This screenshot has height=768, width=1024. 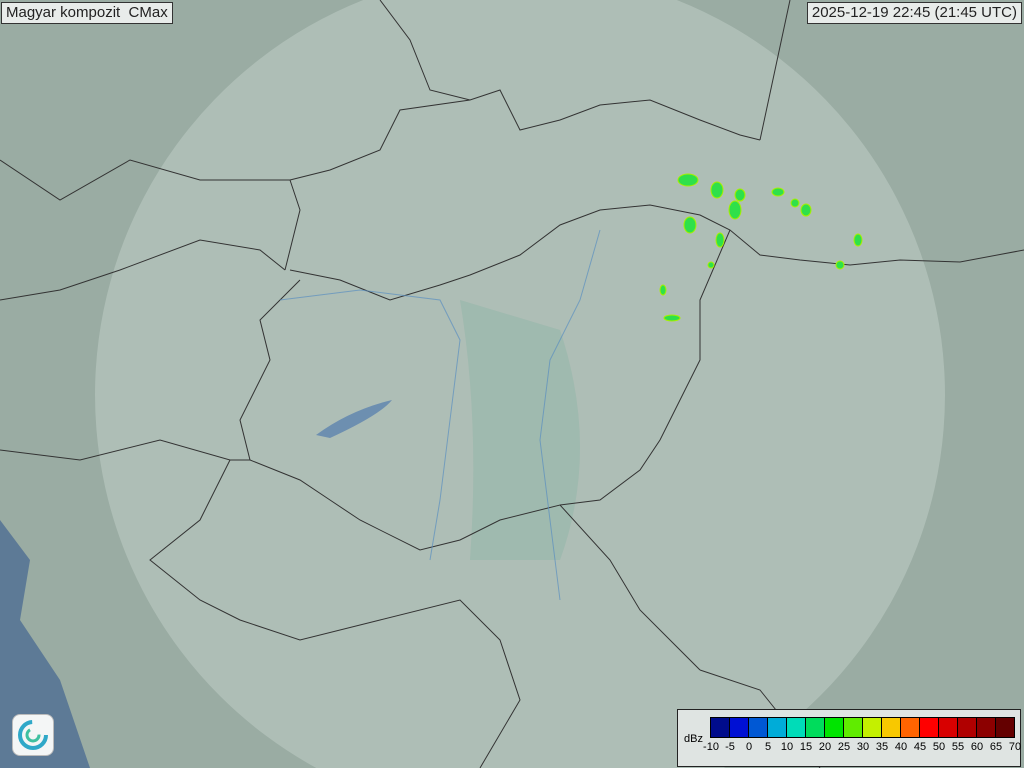 I want to click on legend-tick: 5, so click(x=768, y=747).